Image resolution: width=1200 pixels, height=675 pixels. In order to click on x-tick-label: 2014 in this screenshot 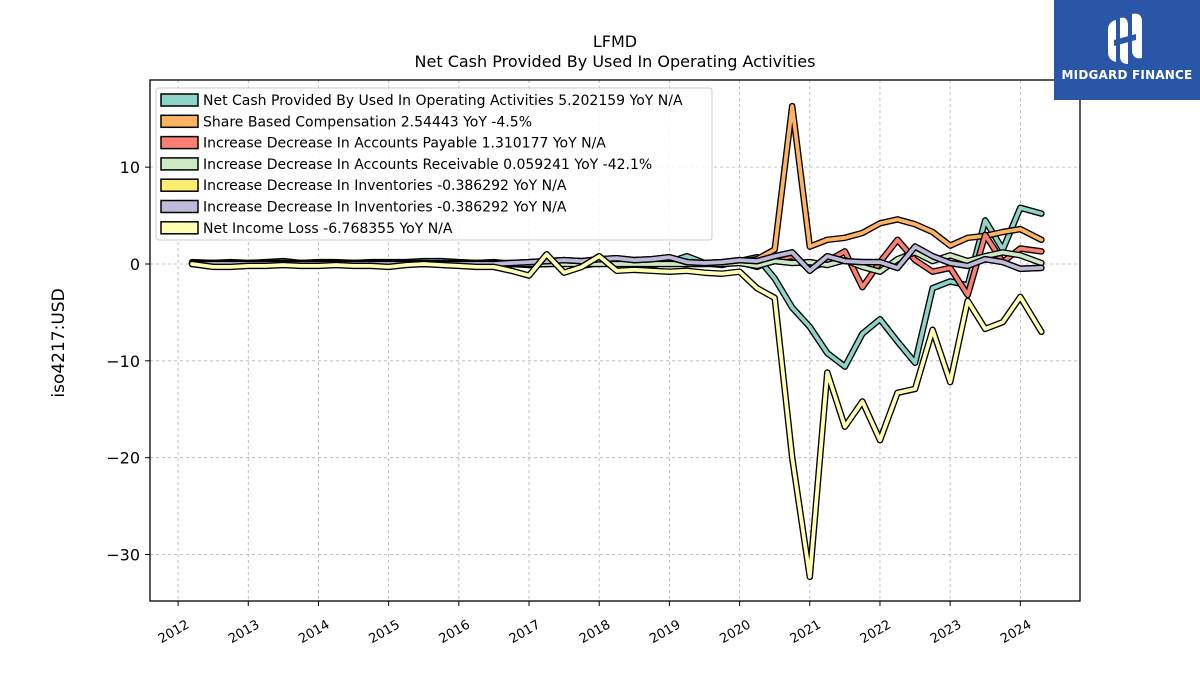, I will do `click(314, 632)`.